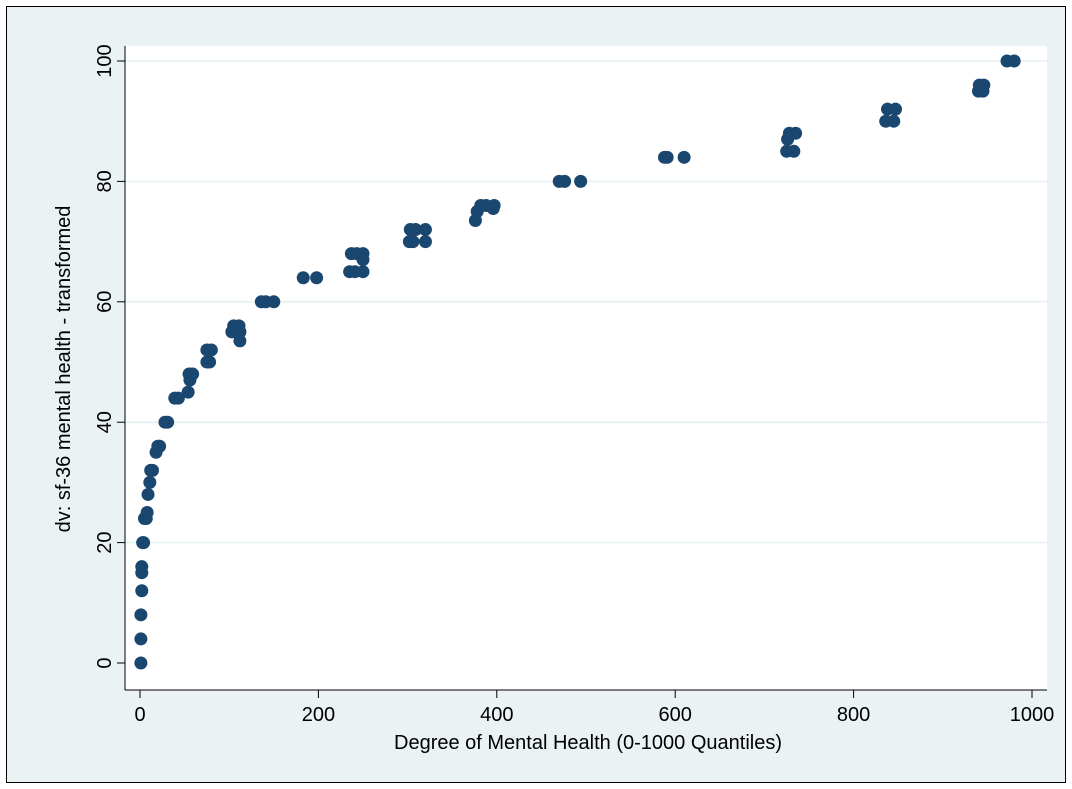 Image resolution: width=1072 pixels, height=789 pixels. Describe the element at coordinates (64, 369) in the screenshot. I see `y-axis-title: dv: sf-36 mental health - transformed` at that location.